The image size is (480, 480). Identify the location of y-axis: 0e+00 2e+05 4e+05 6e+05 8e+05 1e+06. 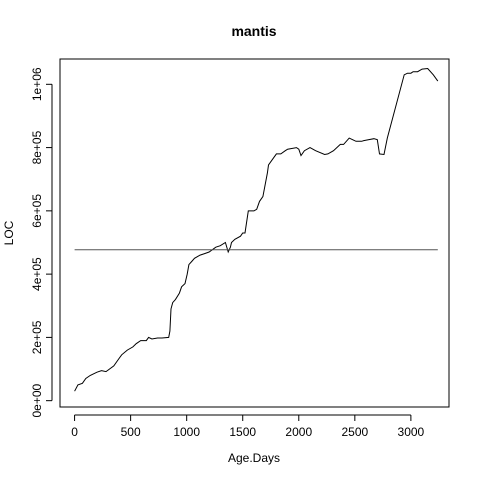
(41, 242).